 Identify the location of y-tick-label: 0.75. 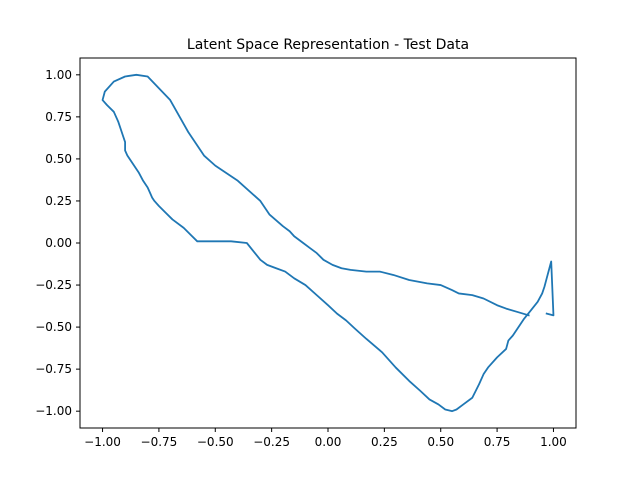
(58, 117).